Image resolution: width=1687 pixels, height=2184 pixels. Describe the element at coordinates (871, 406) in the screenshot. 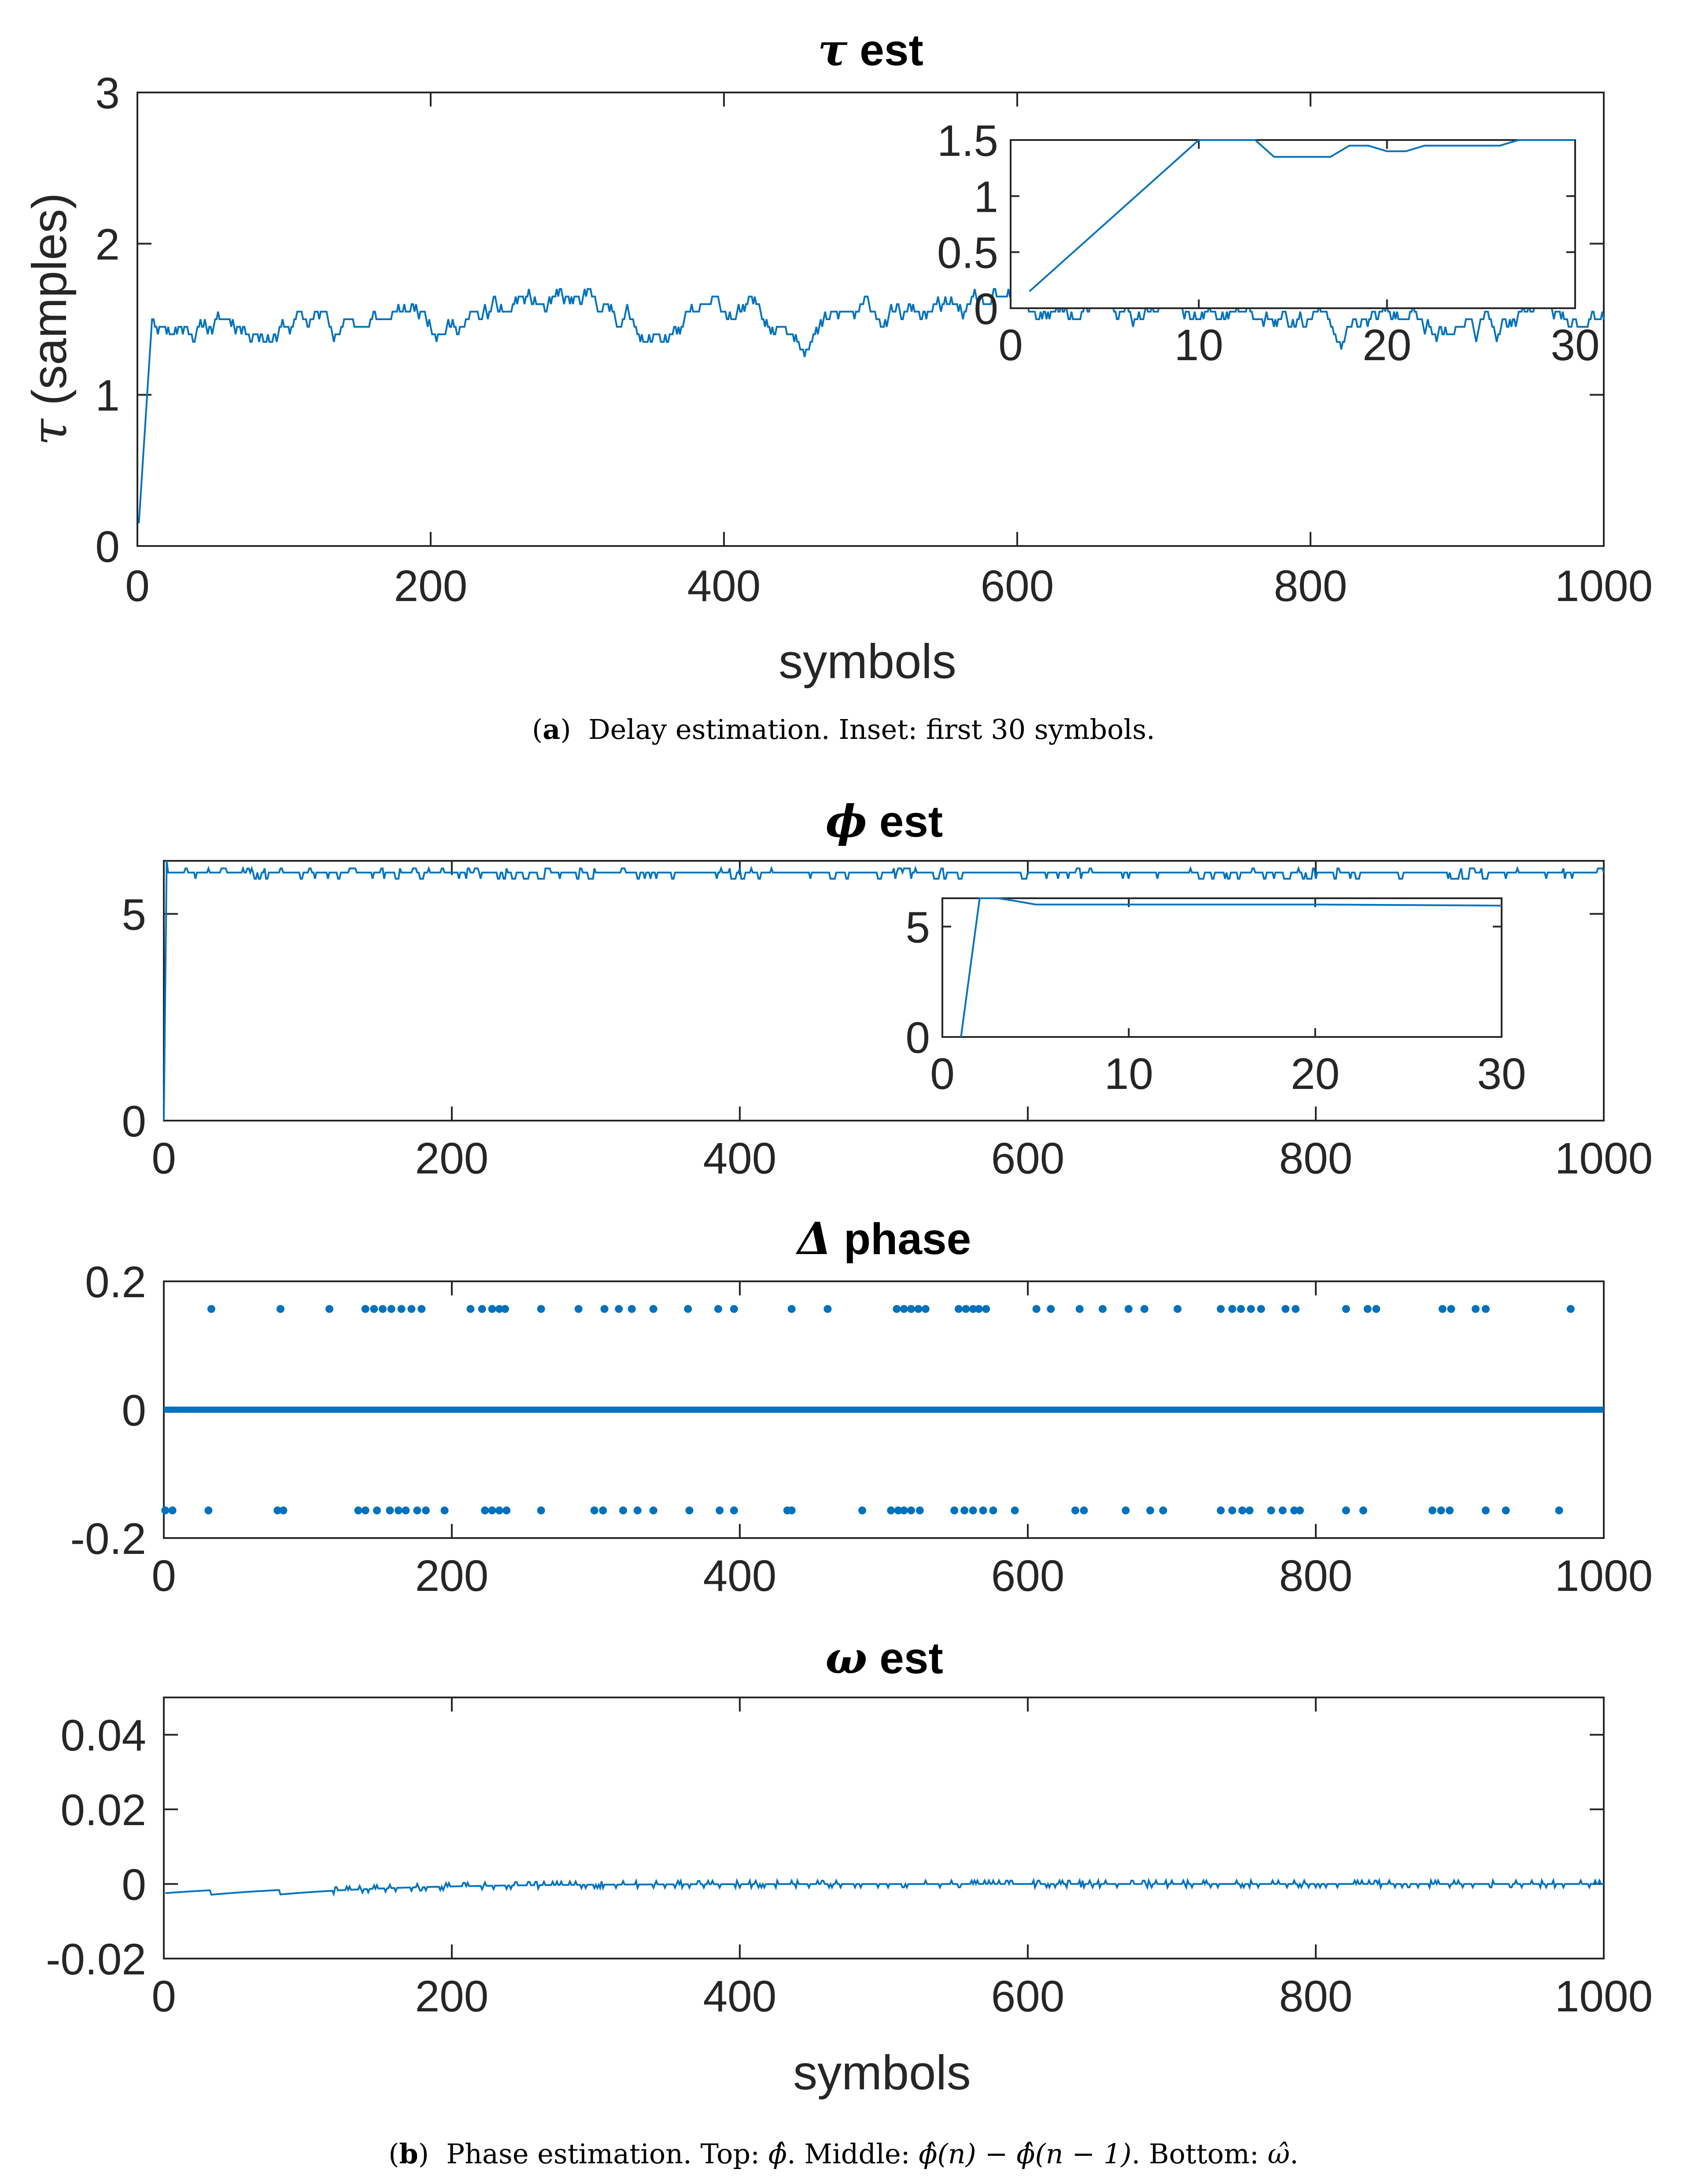

I see `tau-series-line` at that location.